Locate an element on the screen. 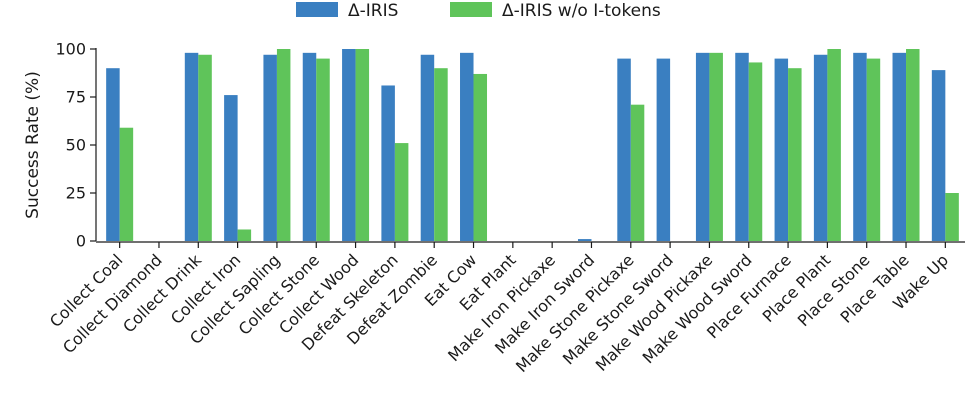 The height and width of the screenshot is (420, 980). y-axis: 0 25 50 75 100 is located at coordinates (76, 145).